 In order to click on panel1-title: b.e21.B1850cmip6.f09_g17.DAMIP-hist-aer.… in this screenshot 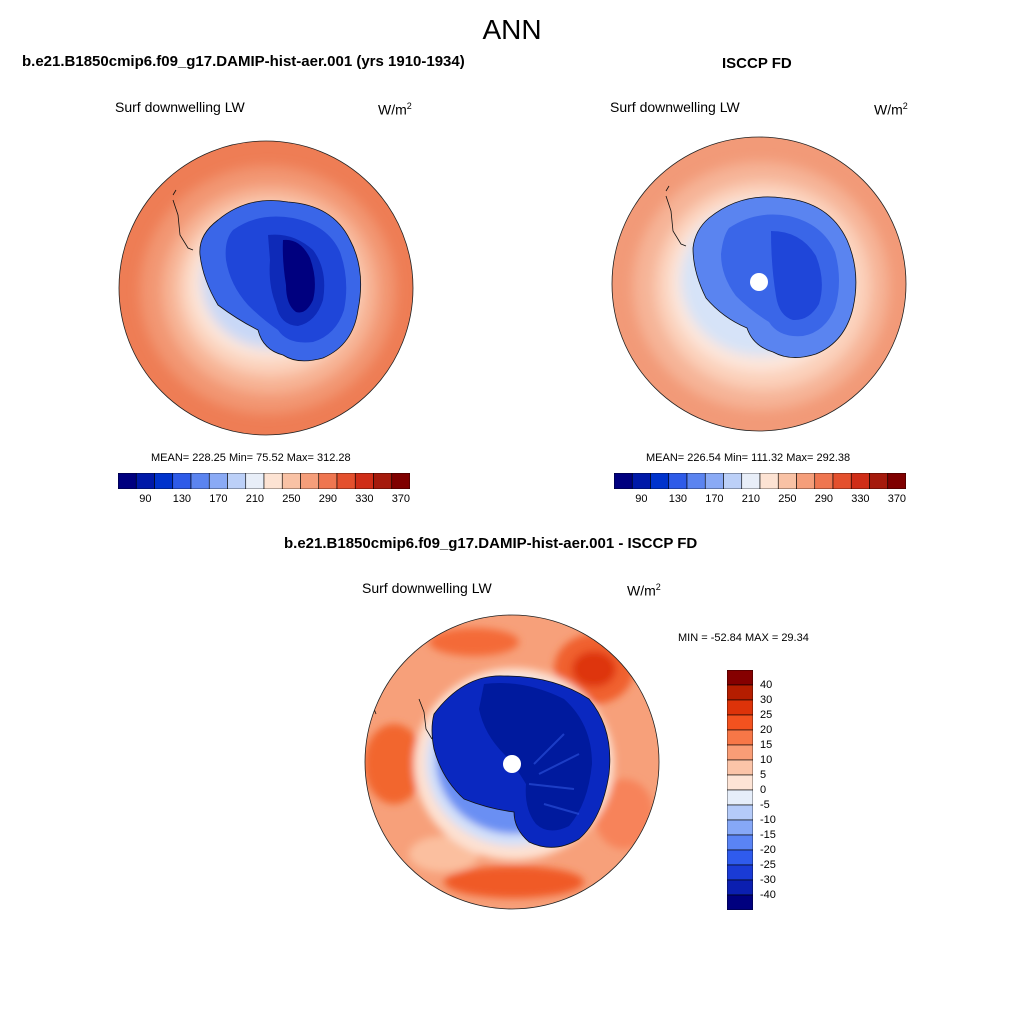, I will do `click(243, 61)`.